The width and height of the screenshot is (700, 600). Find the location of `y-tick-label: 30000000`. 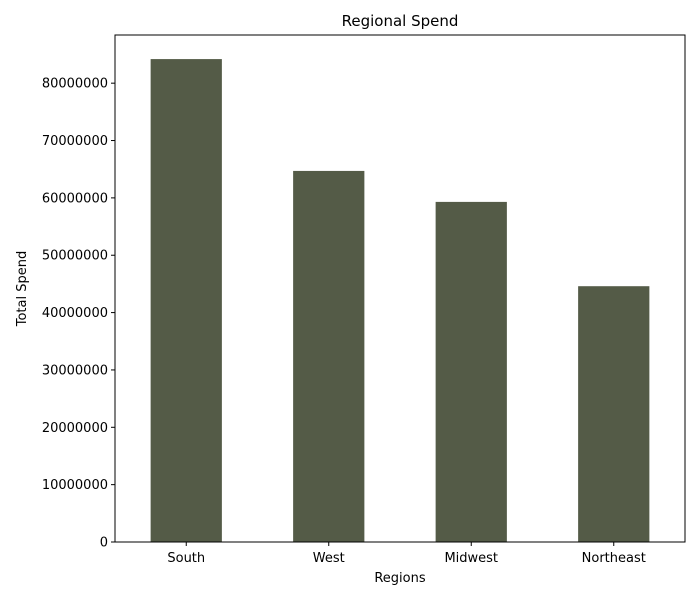

y-tick-label: 30000000 is located at coordinates (75, 370).